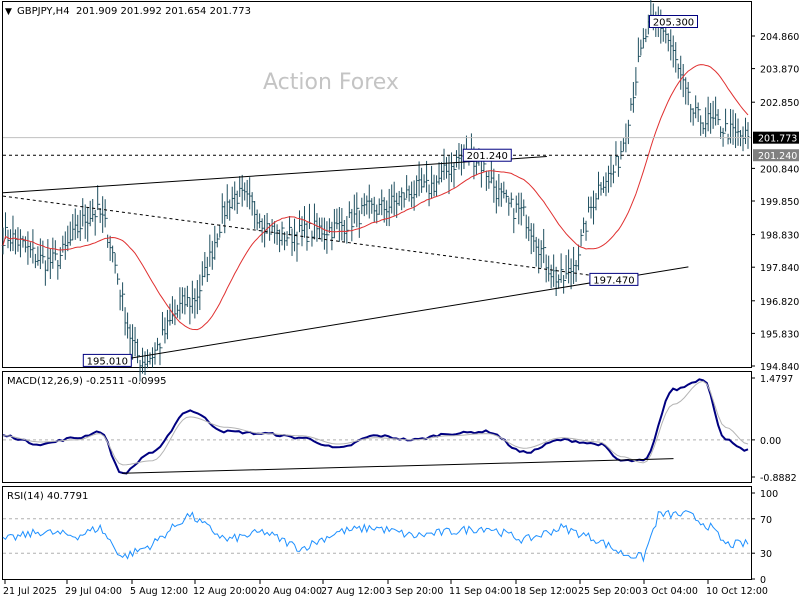 The image size is (800, 600). What do you see at coordinates (290, 591) in the screenshot?
I see `x-tick-label: 20 Aug 04:00` at bounding box center [290, 591].